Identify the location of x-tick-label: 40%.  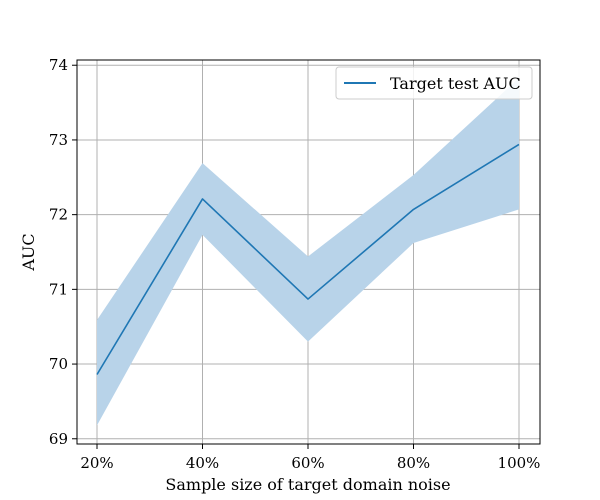
(202, 463).